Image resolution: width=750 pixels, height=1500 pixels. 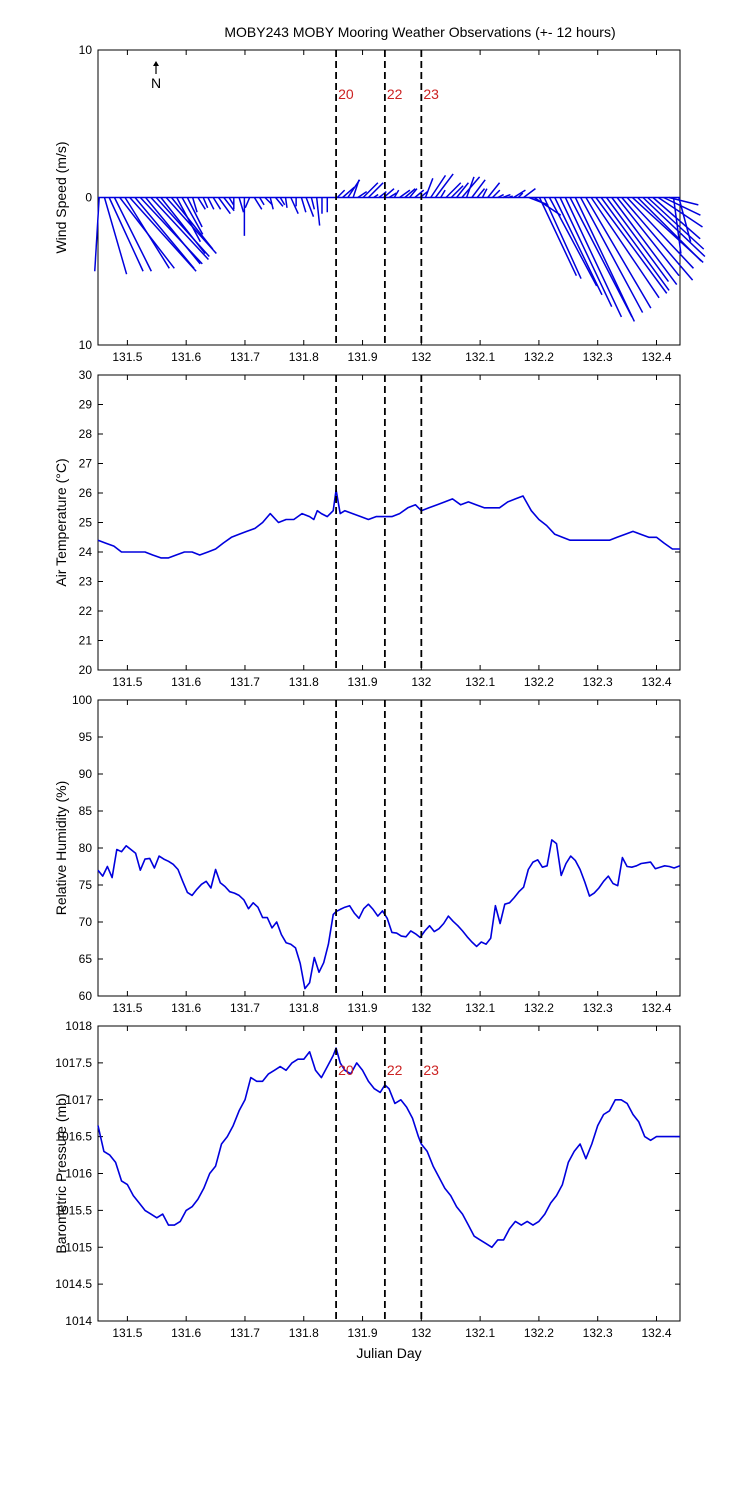 What do you see at coordinates (156, 63) in the screenshot?
I see `north-arrow-head-icon` at bounding box center [156, 63].